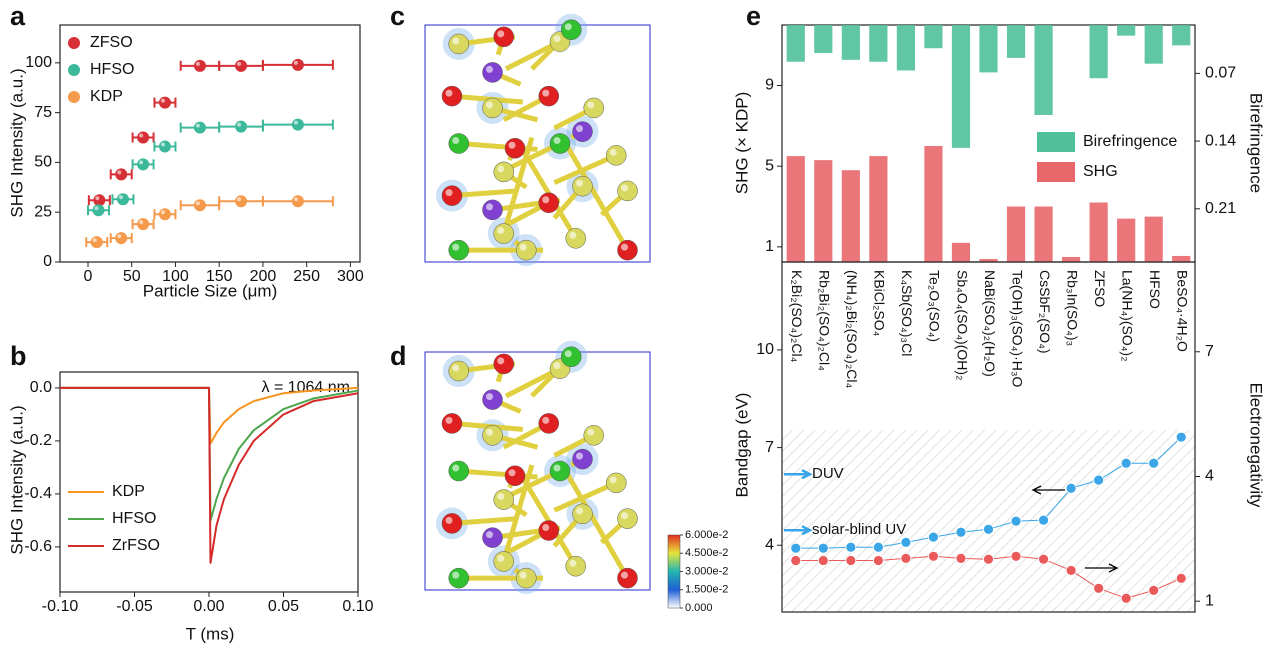  Describe the element at coordinates (962, 325) in the screenshot. I see `category-label: Sb₄O₄(SO₄)(OH)₂` at that location.